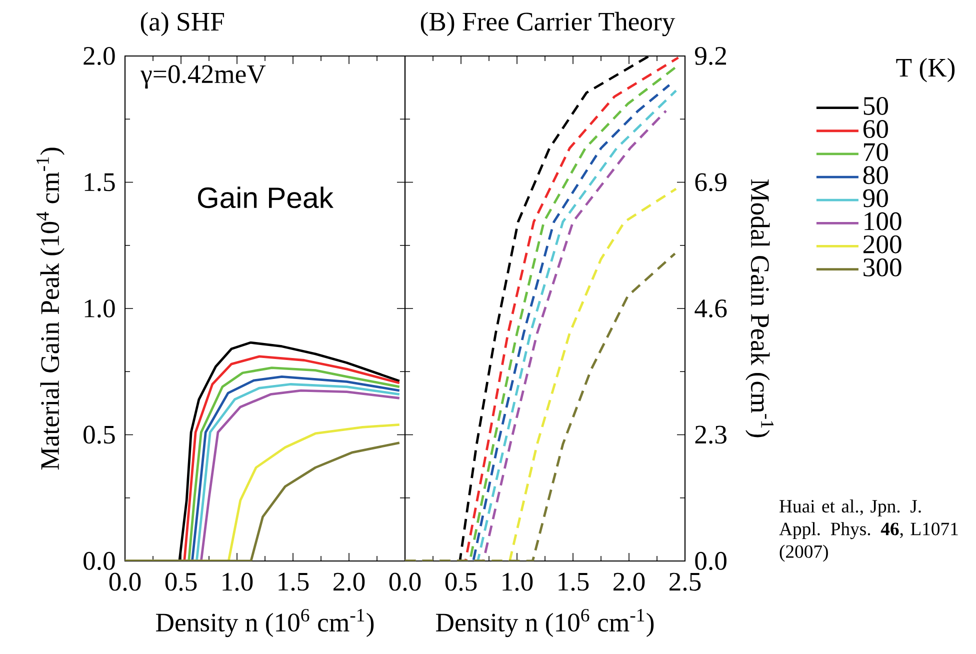 The width and height of the screenshot is (976, 654). Describe the element at coordinates (99, 435) in the screenshot. I see `y-tick-label: 0.5` at that location.